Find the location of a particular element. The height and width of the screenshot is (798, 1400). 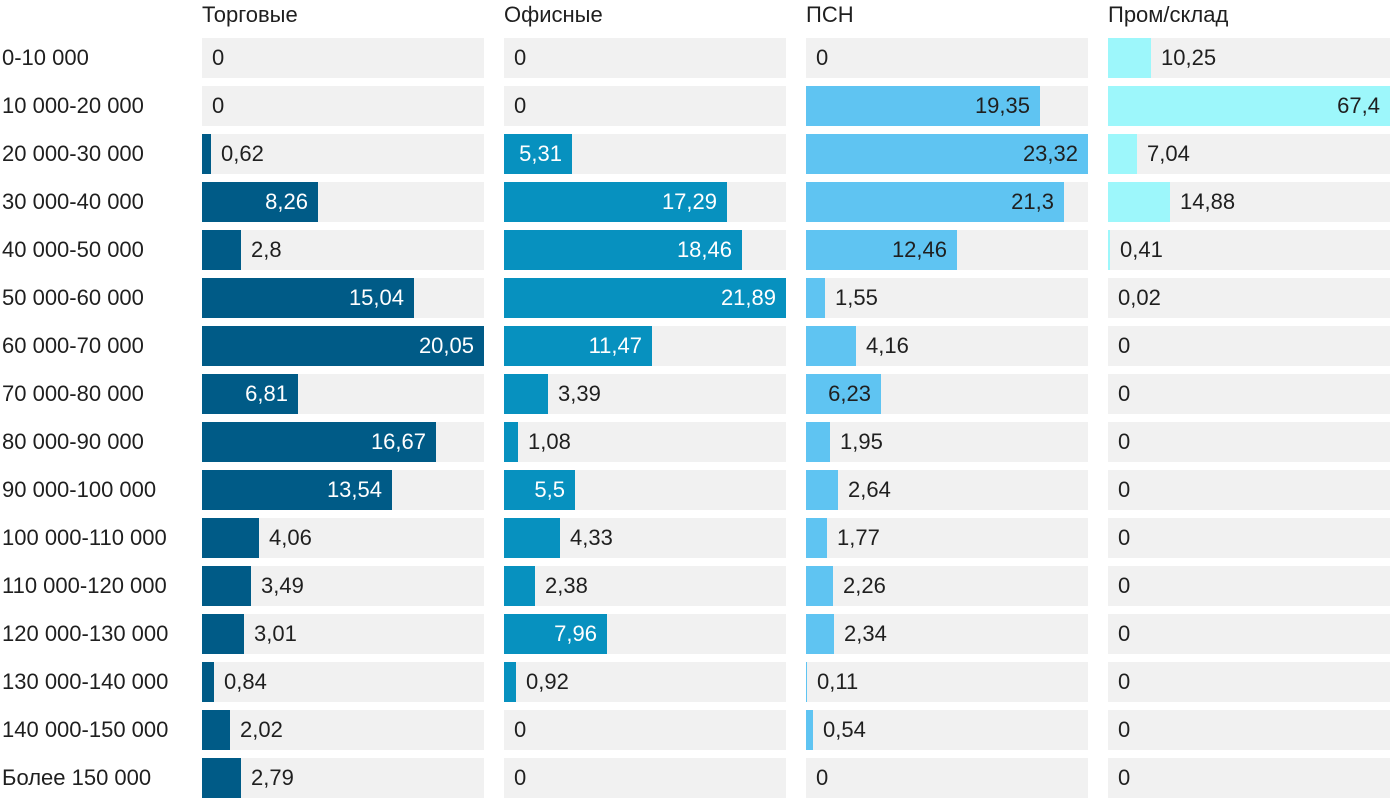

data-label: 2,8 is located at coordinates (266, 249).